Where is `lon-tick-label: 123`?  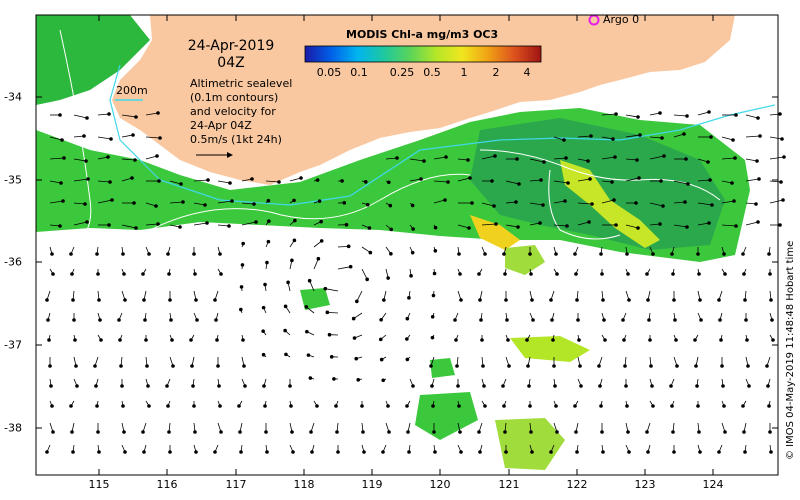 lon-tick-label: 123 is located at coordinates (645, 484).